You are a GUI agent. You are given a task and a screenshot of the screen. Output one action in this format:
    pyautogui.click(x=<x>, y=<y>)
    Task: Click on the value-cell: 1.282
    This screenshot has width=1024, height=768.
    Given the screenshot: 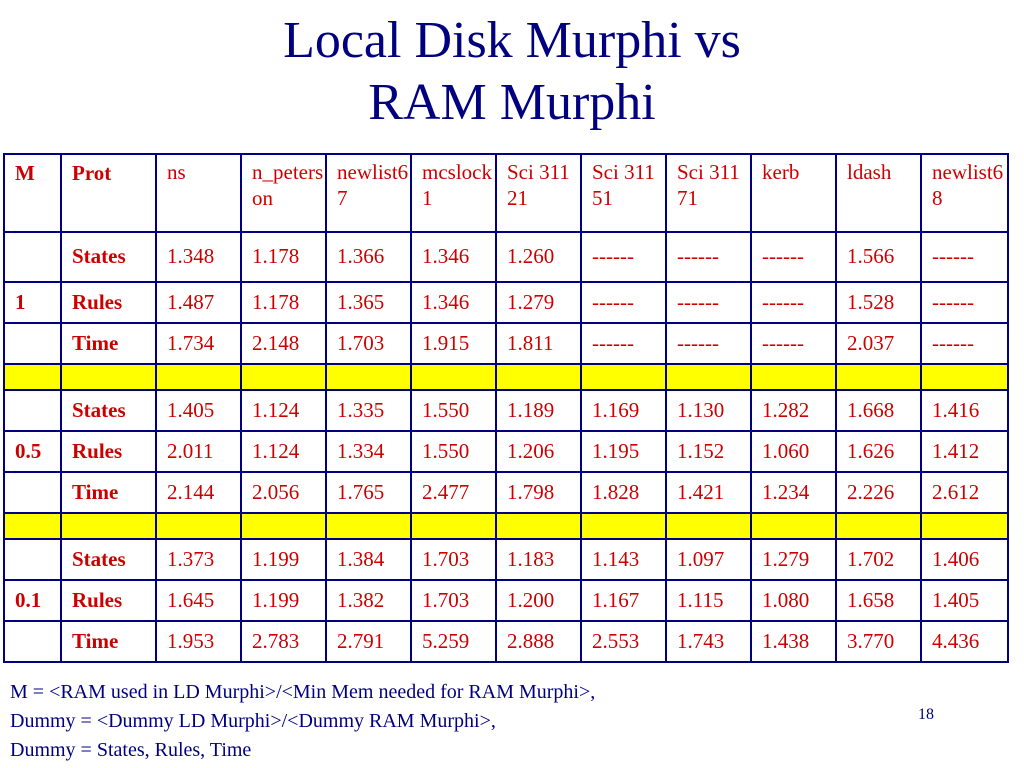 What is the action you would take?
    pyautogui.click(x=793, y=410)
    